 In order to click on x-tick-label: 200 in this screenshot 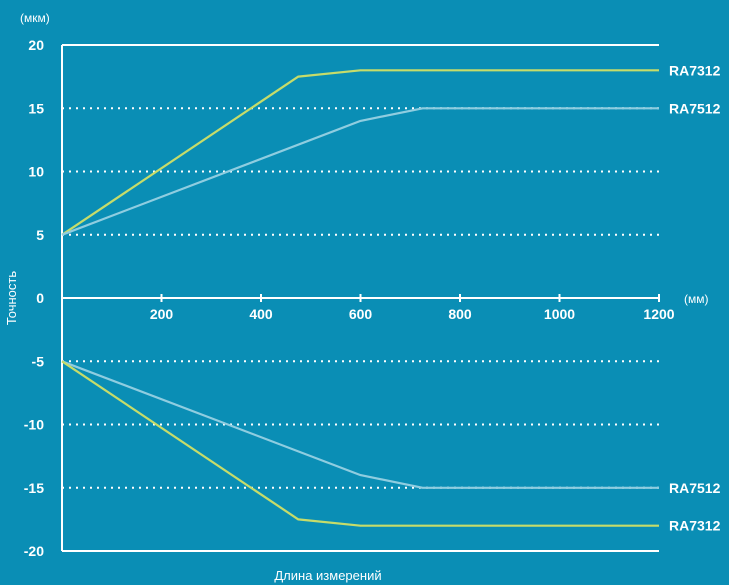, I will do `click(162, 314)`.